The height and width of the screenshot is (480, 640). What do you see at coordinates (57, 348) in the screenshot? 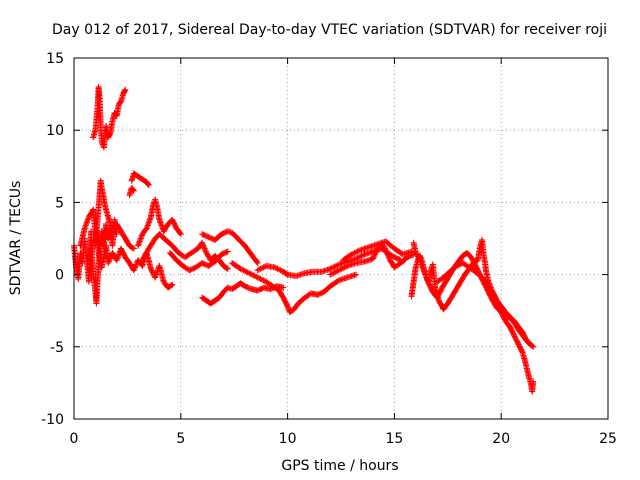
I see `y-tick-label: -5` at bounding box center [57, 348].